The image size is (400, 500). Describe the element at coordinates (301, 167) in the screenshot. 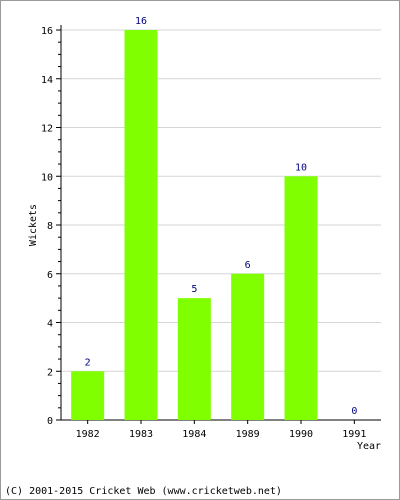

I see `data-label: 10` at that location.